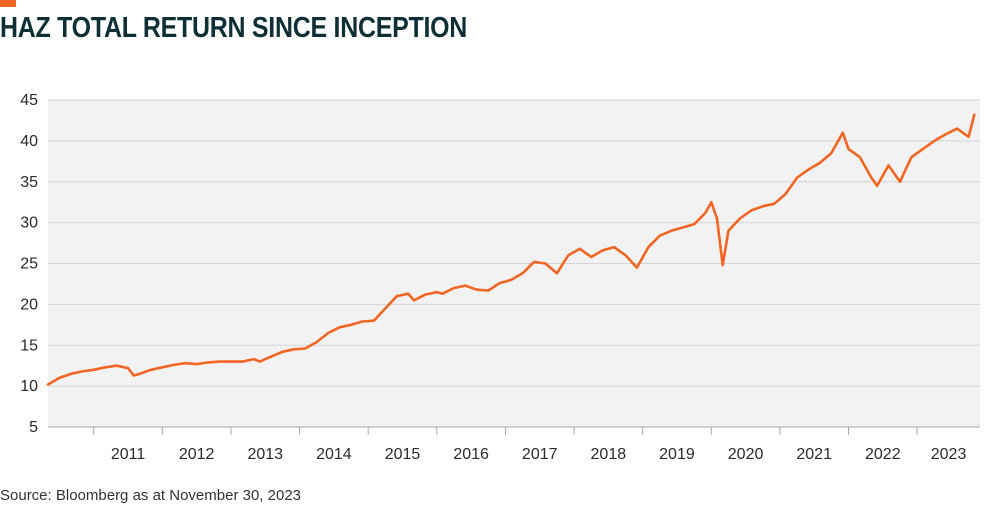 The width and height of the screenshot is (1000, 510). Describe the element at coordinates (234, 28) in the screenshot. I see `chart-title: HAZ TOTAL RETURN SINCE INCEPTION` at that location.